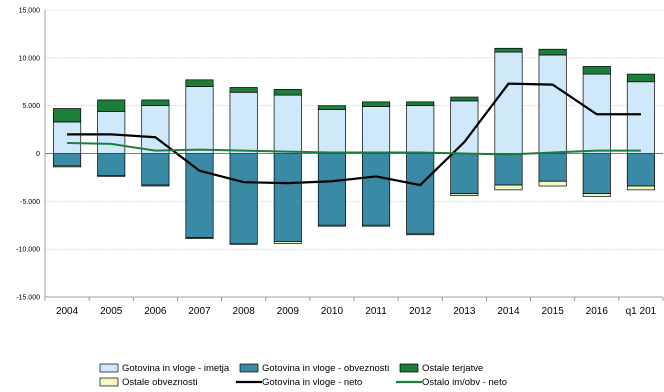 The image size is (664, 392). Describe the element at coordinates (464, 382) in the screenshot. I see `legend-label: Ostalo im/obv - neto` at that location.